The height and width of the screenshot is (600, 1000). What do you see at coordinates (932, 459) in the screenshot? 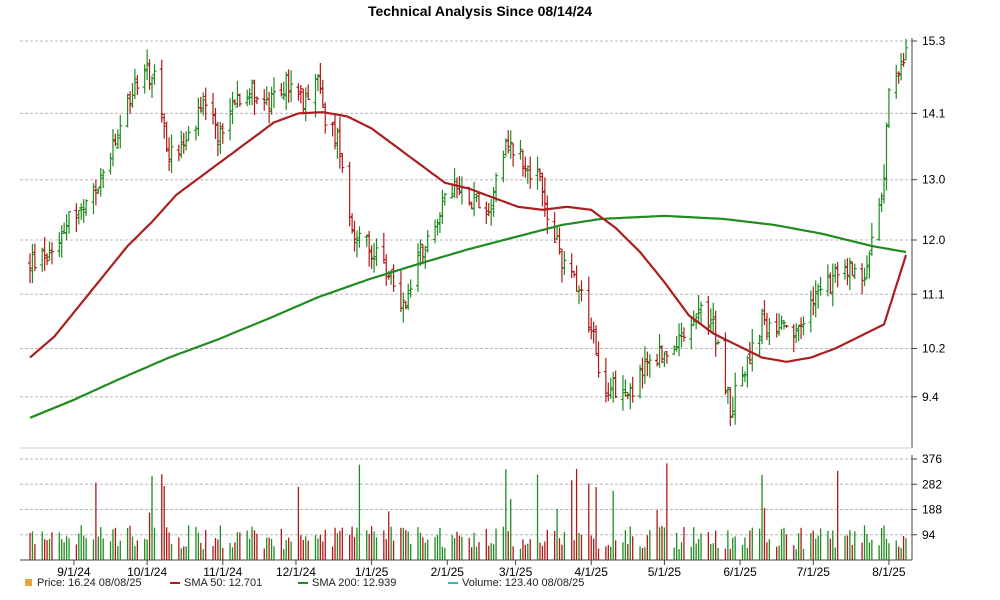
I see `volume-tick-label: 376` at bounding box center [932, 459].